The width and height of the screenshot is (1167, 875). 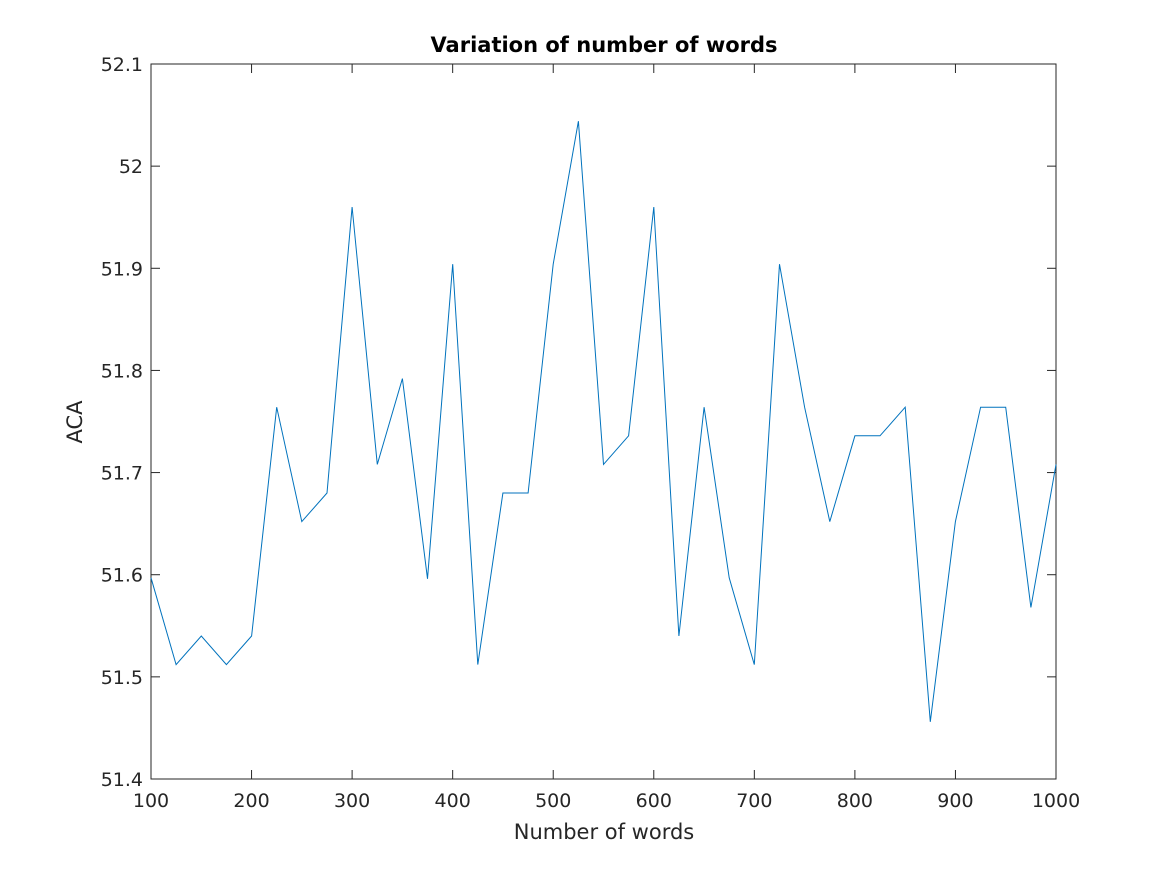 I want to click on x-tick-label: 1000, so click(x=1056, y=801).